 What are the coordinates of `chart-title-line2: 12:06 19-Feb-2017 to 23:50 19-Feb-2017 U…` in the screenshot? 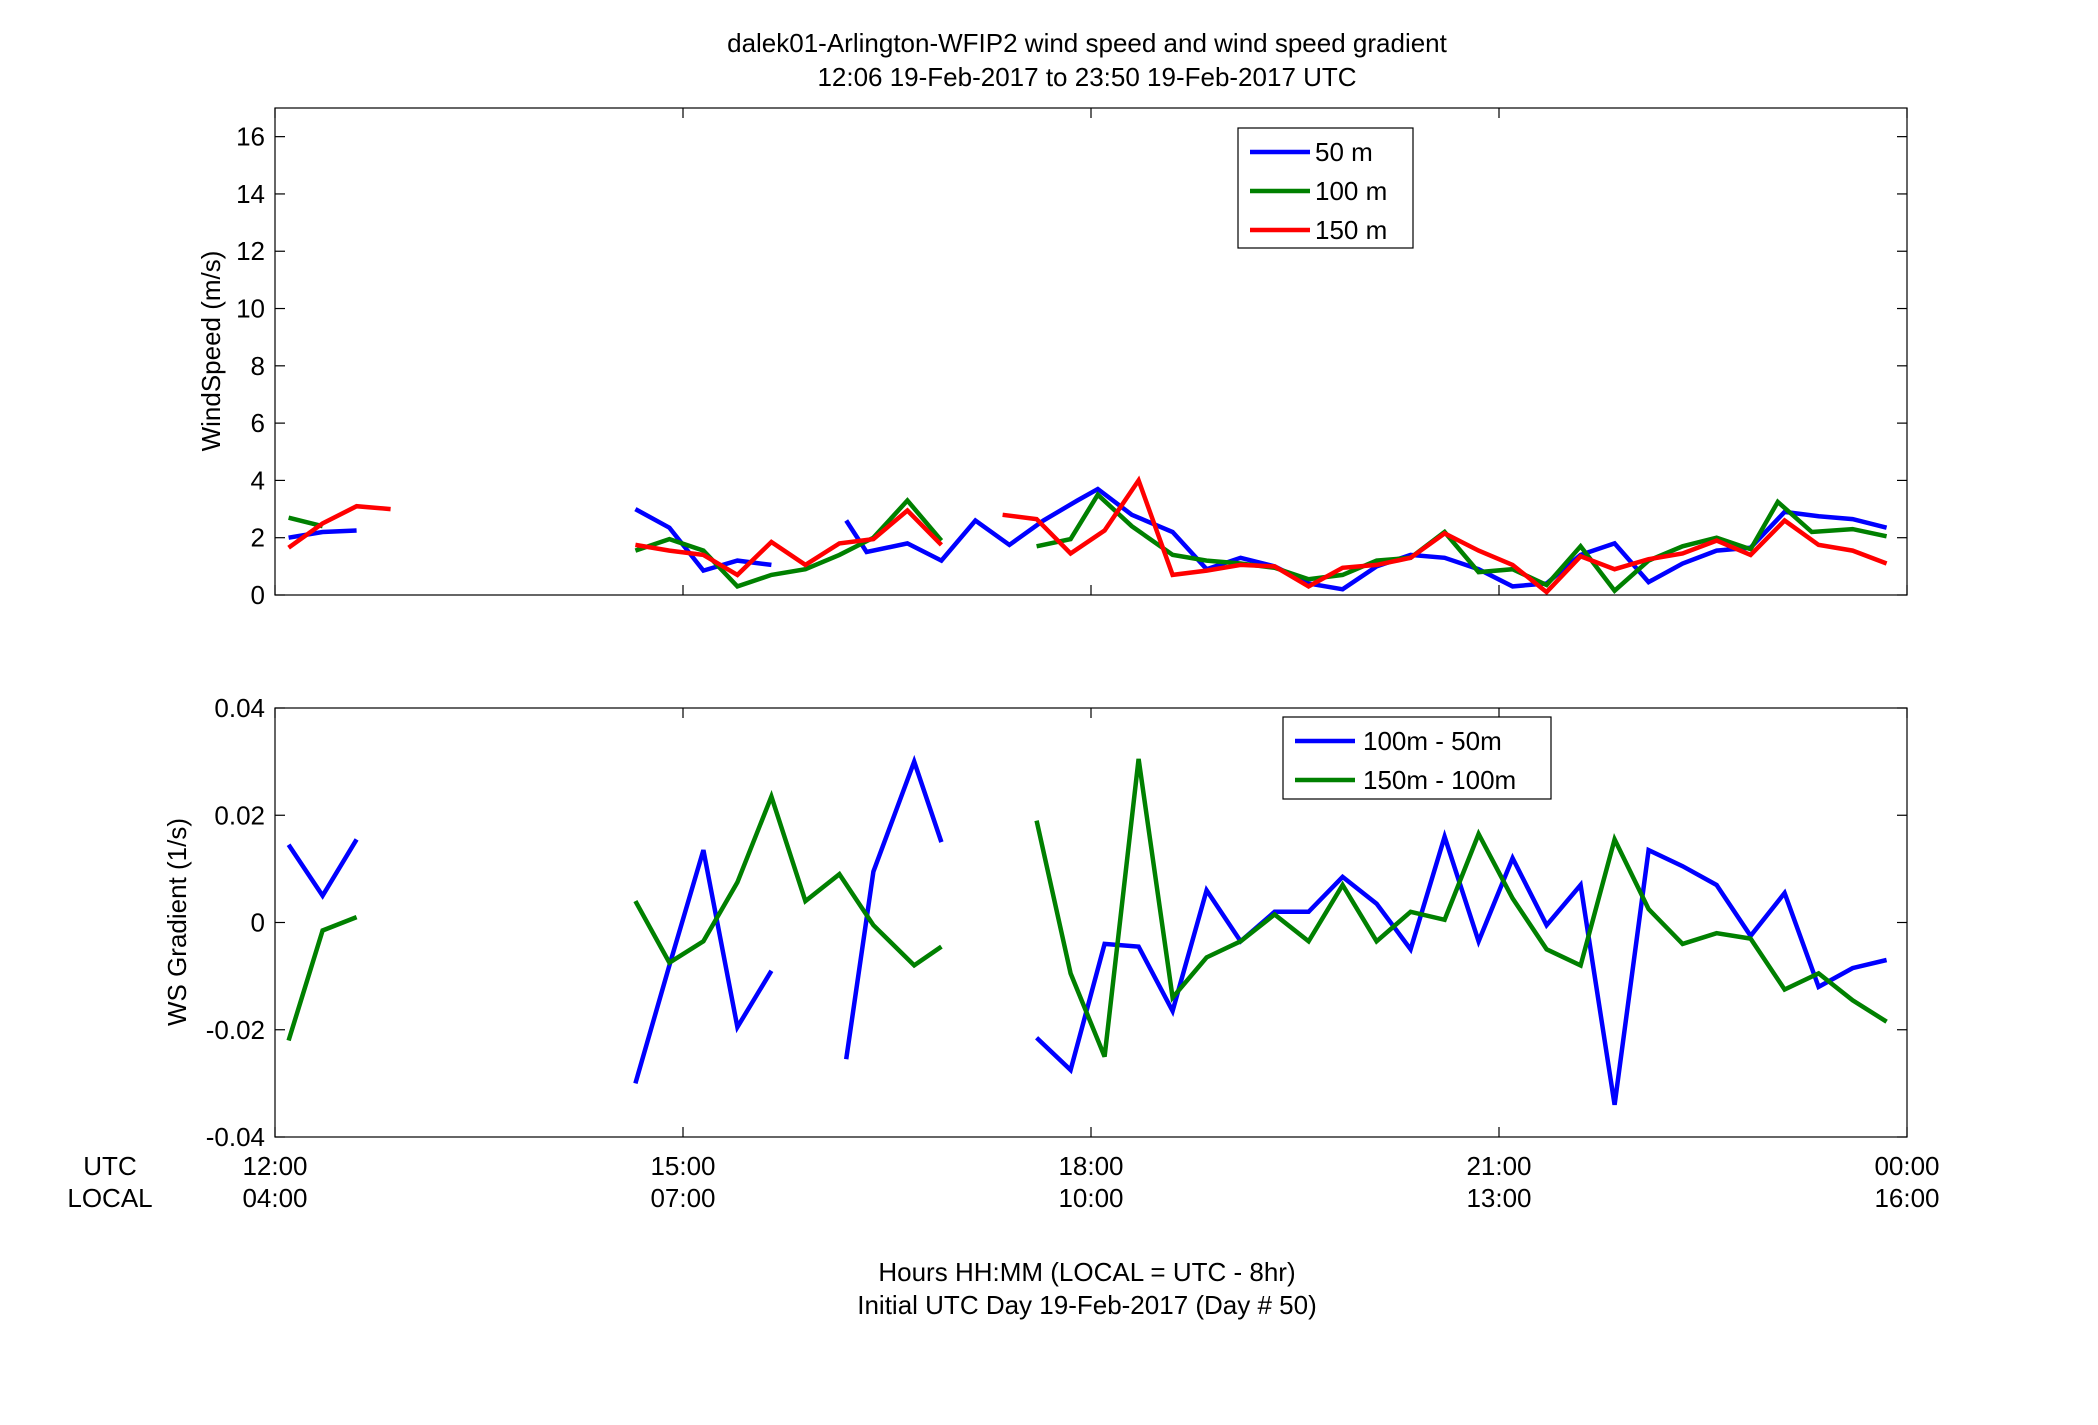 It's located at (1086, 77).